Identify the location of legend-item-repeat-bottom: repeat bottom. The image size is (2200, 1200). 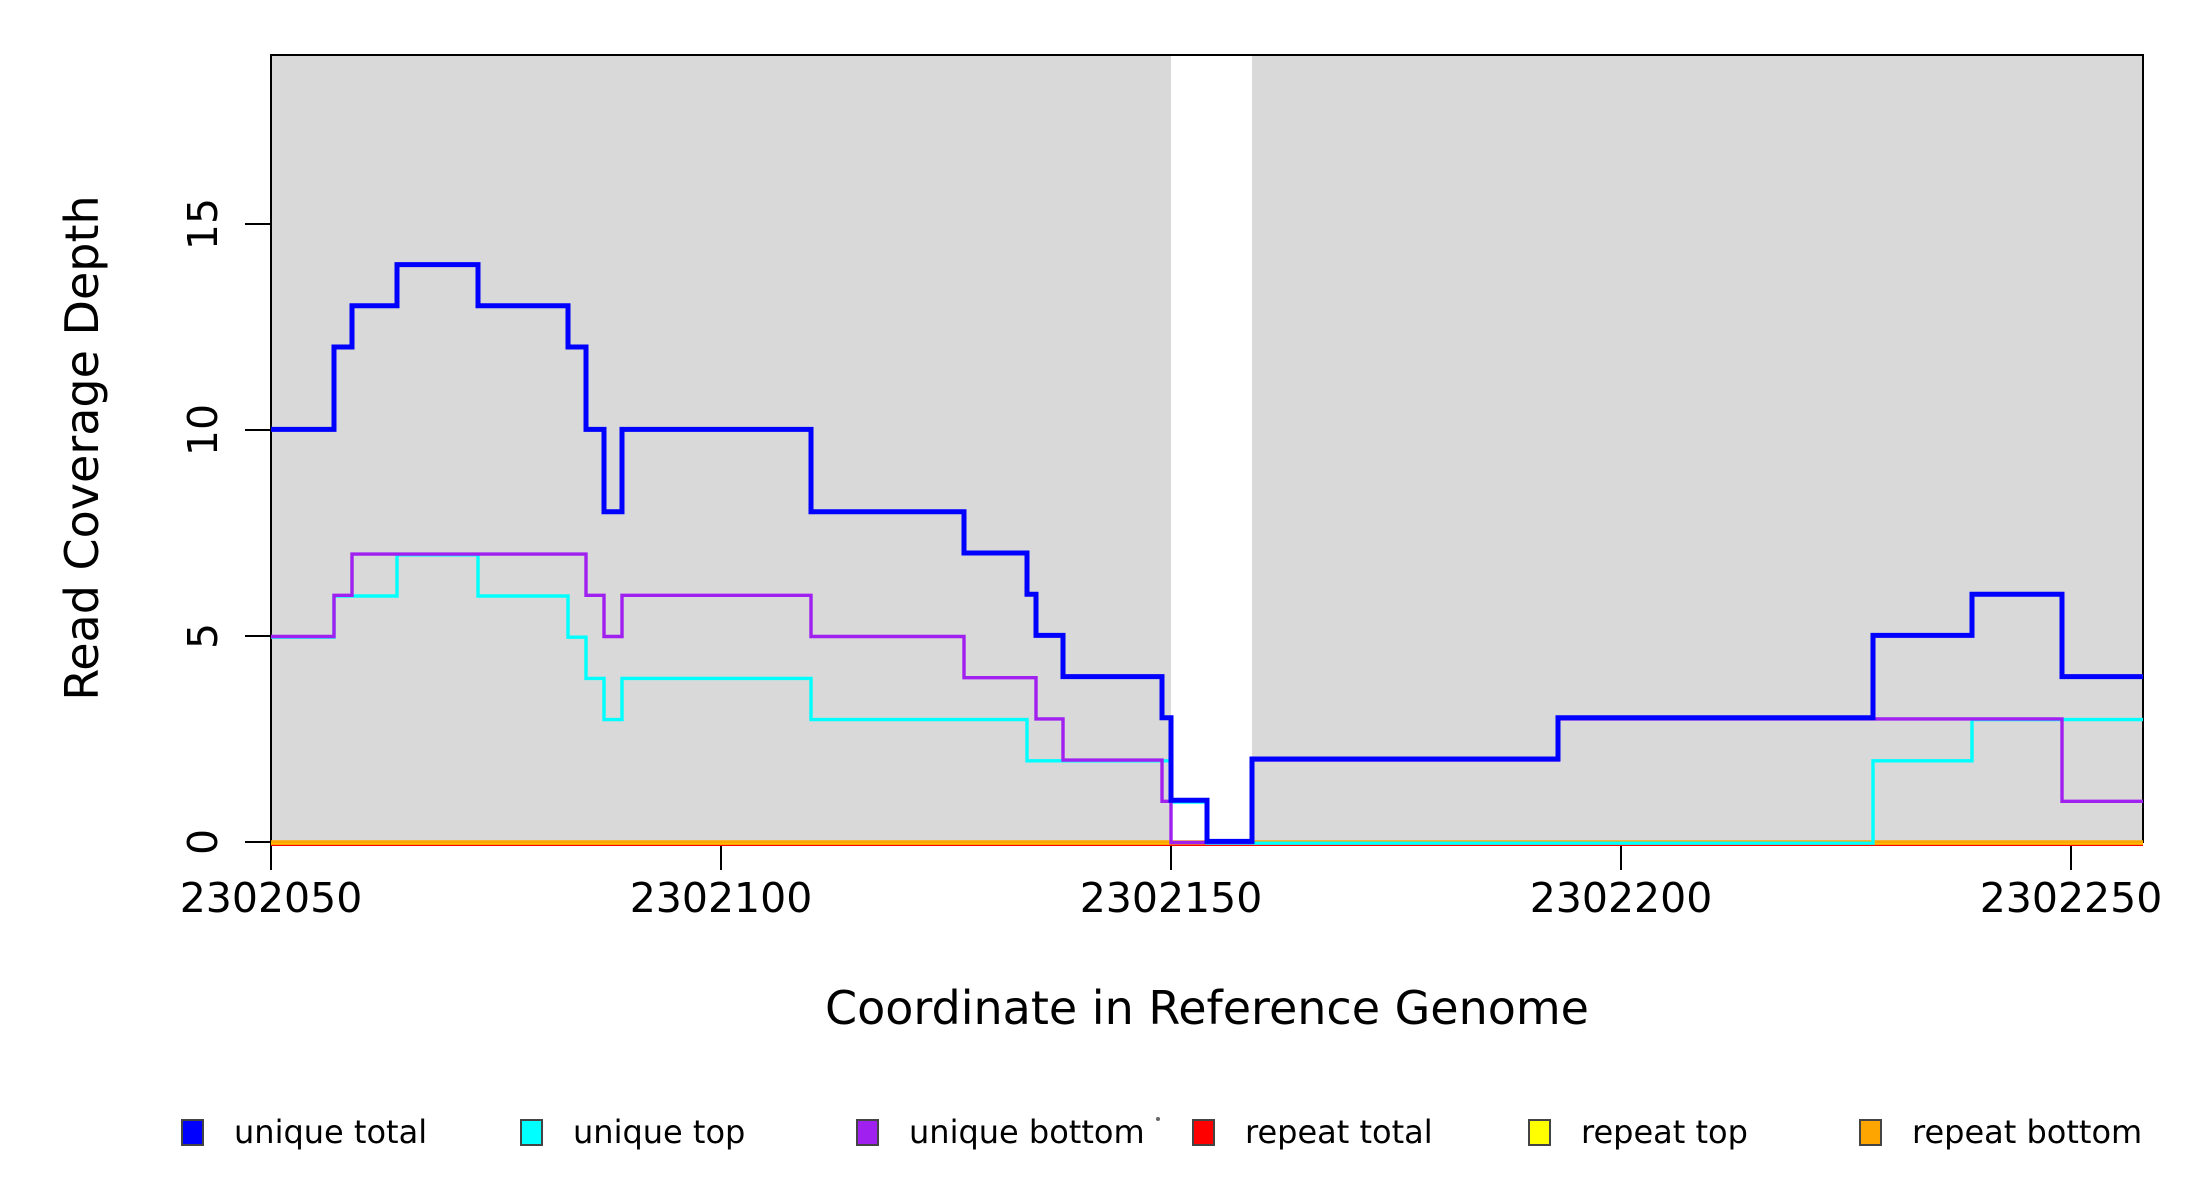
(2001, 1132).